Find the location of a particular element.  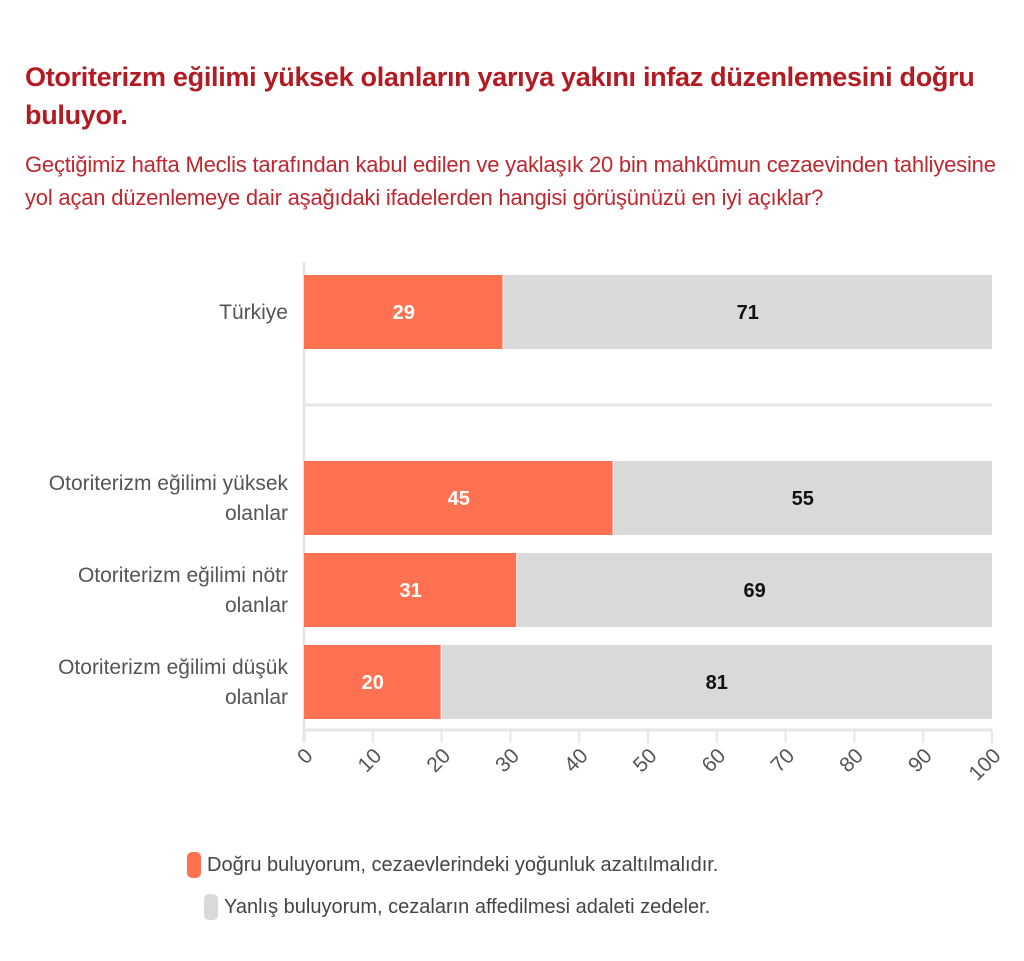

x-tick-label: 60 is located at coordinates (714, 760).